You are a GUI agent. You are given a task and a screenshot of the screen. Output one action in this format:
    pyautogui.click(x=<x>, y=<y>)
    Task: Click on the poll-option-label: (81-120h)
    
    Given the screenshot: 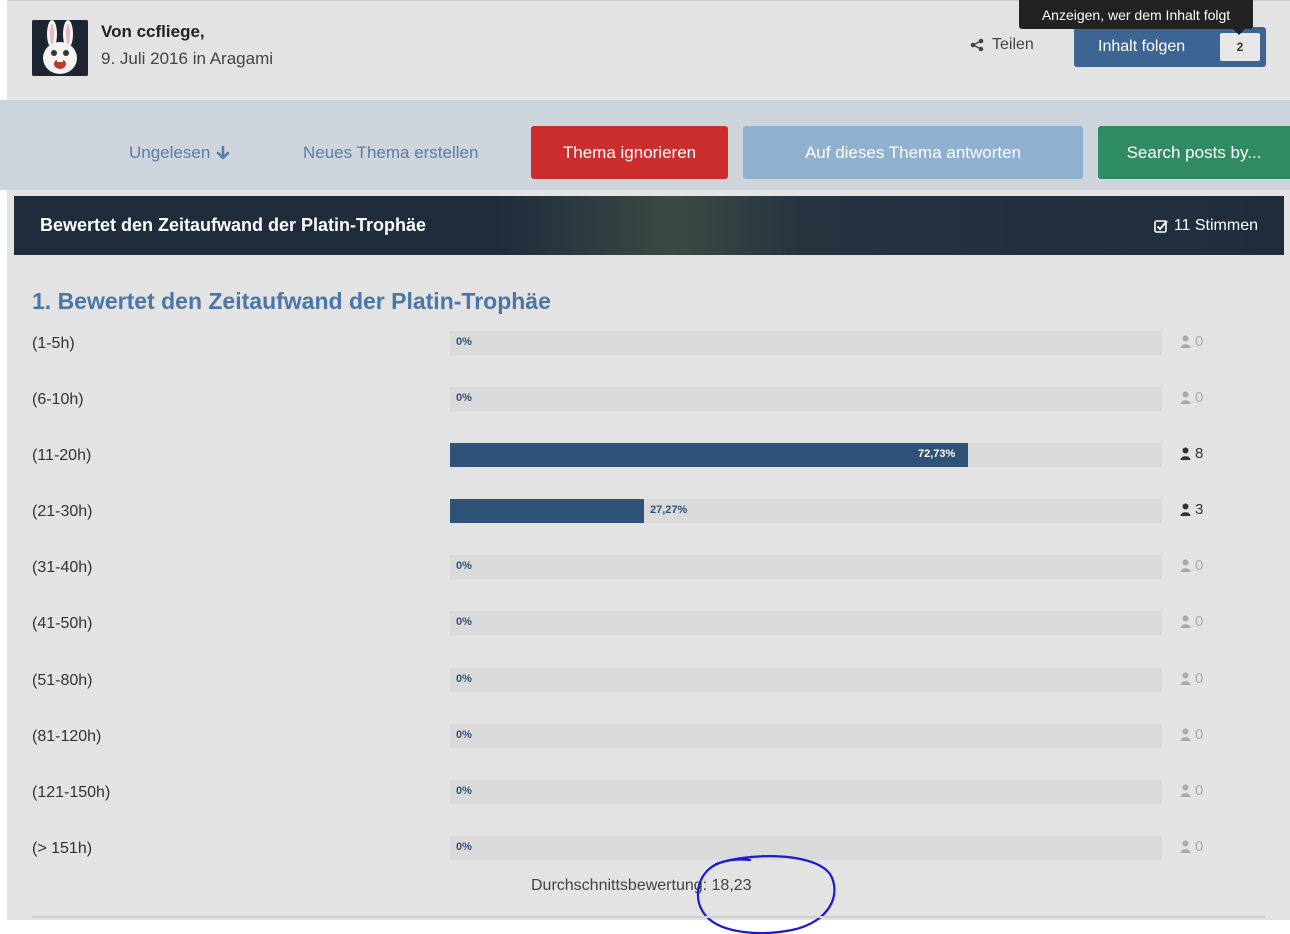 What is the action you would take?
    pyautogui.click(x=67, y=736)
    